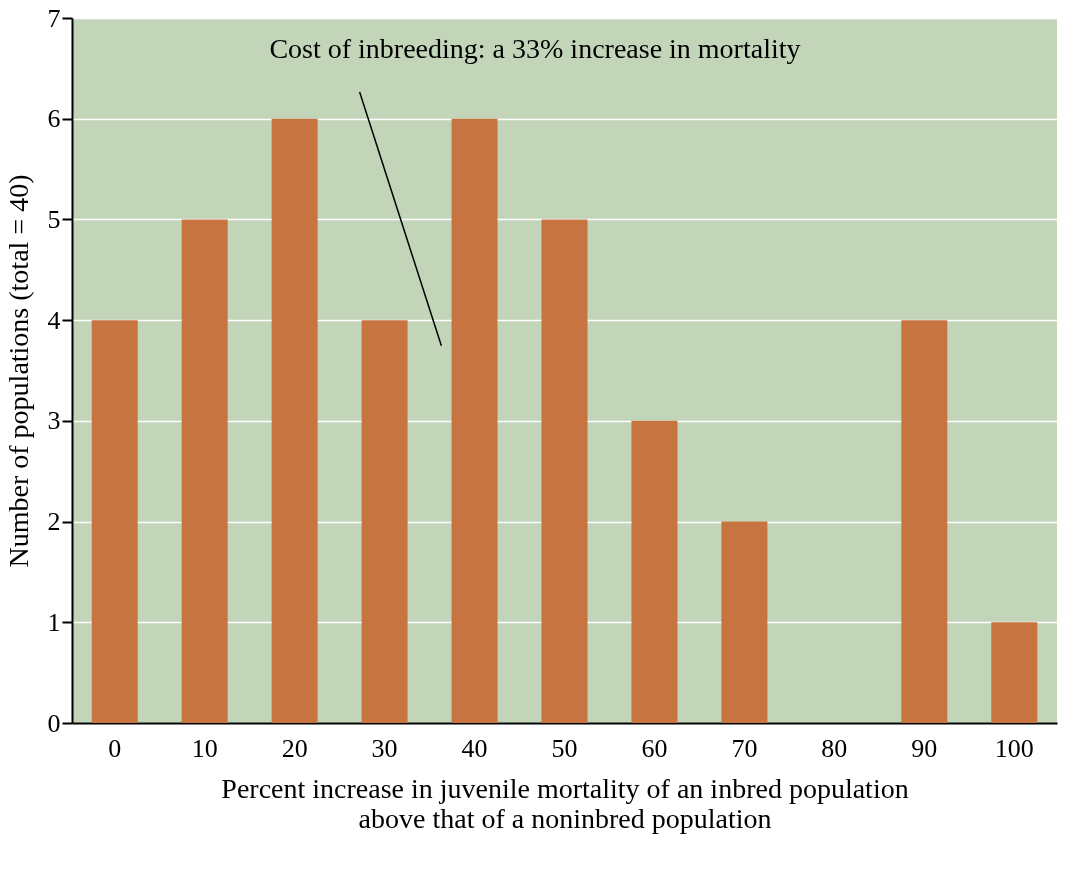 This screenshot has width=1084, height=896. I want to click on x-tick-label: 70, so click(744, 748).